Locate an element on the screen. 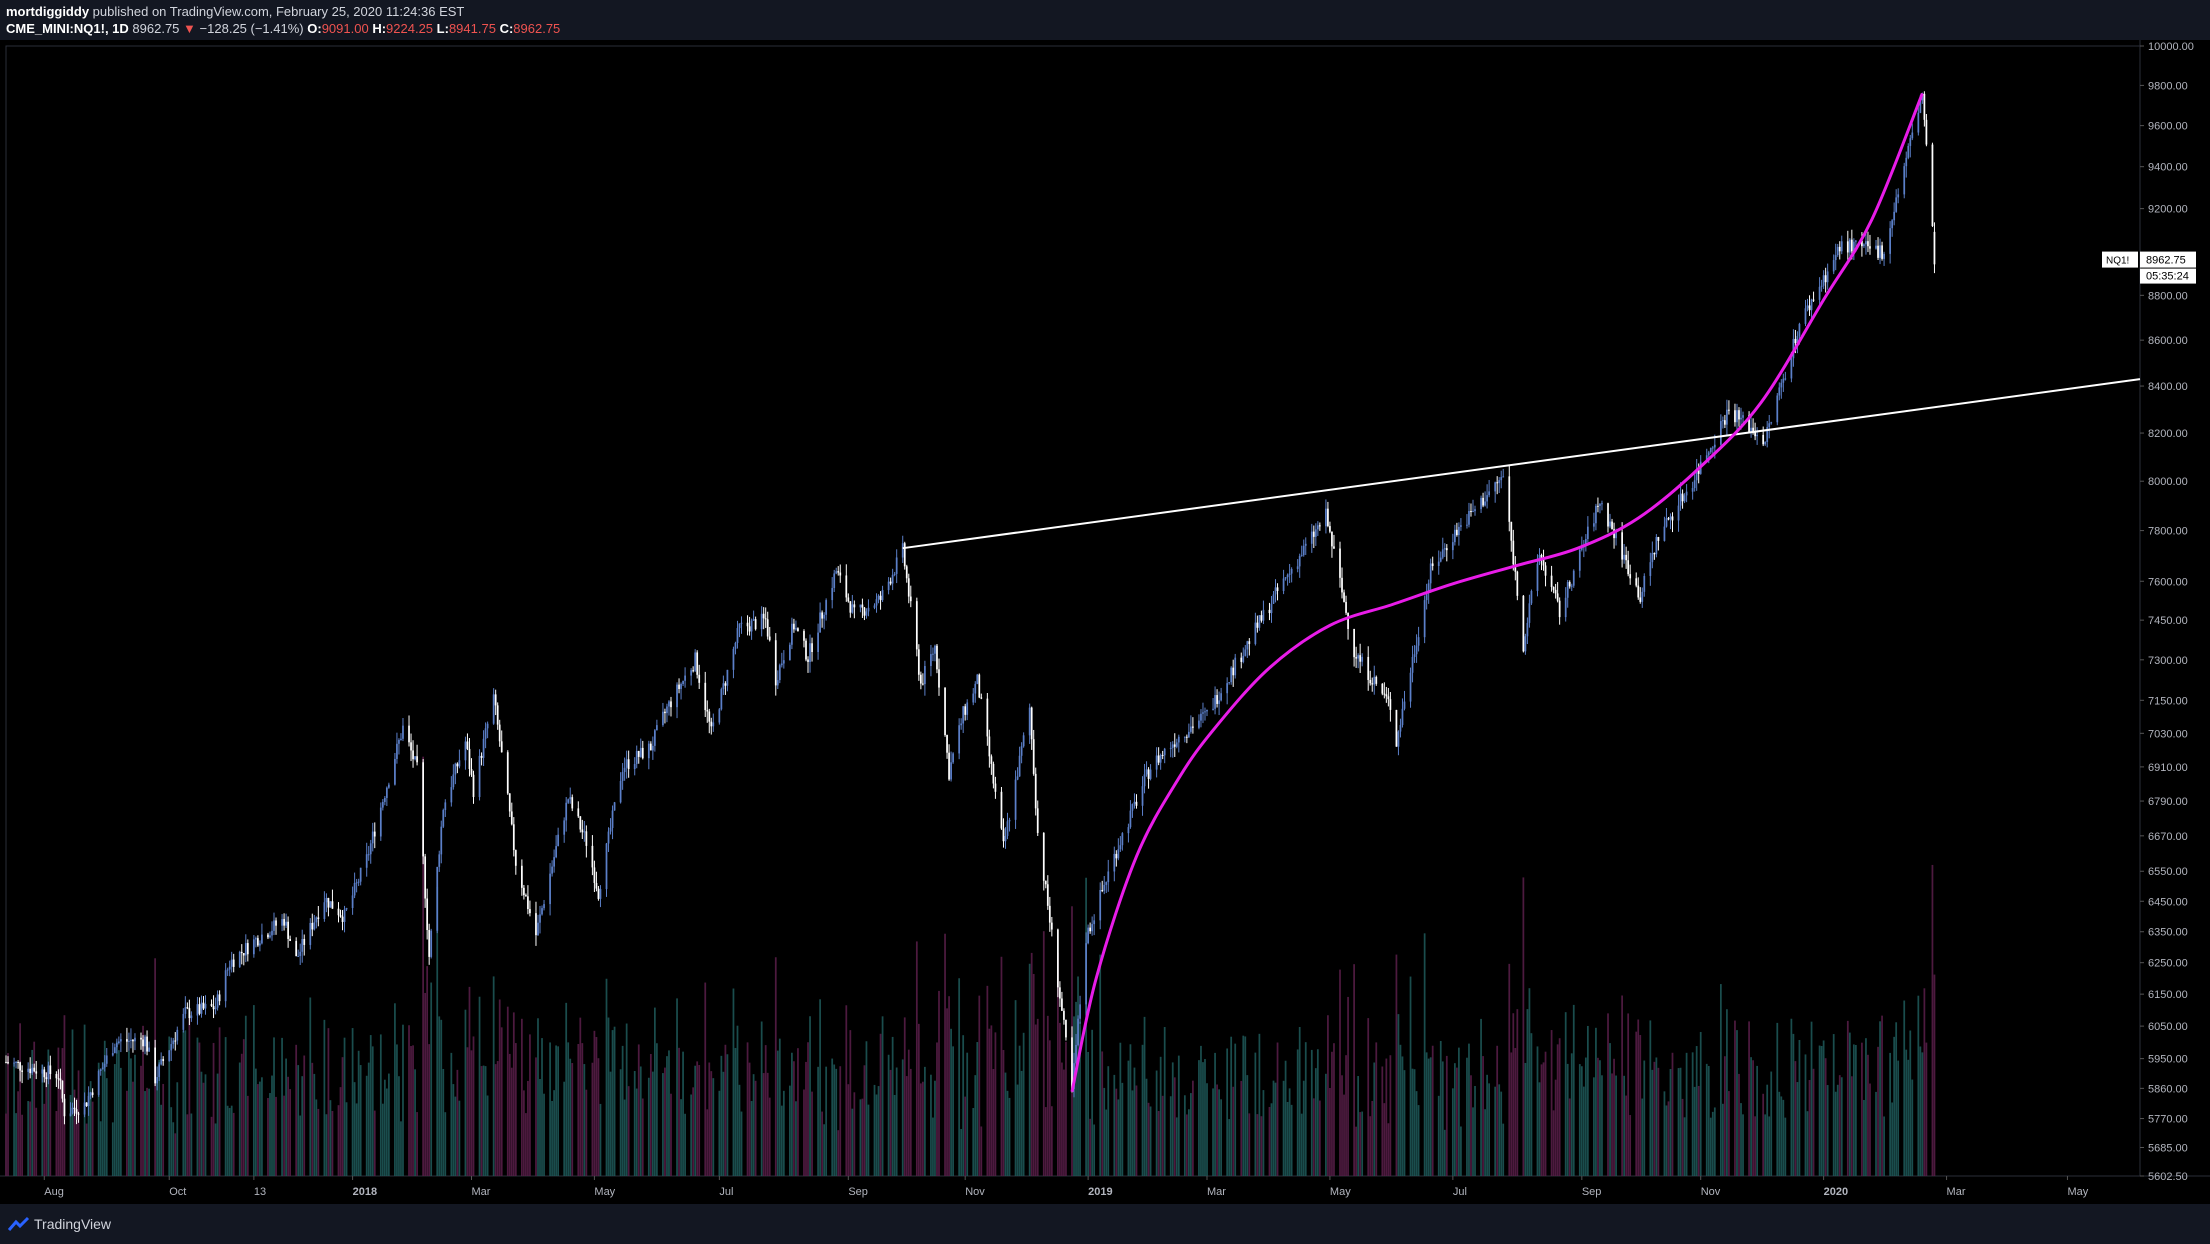 This screenshot has height=1244, width=2210. high-label: H: is located at coordinates (379, 28).